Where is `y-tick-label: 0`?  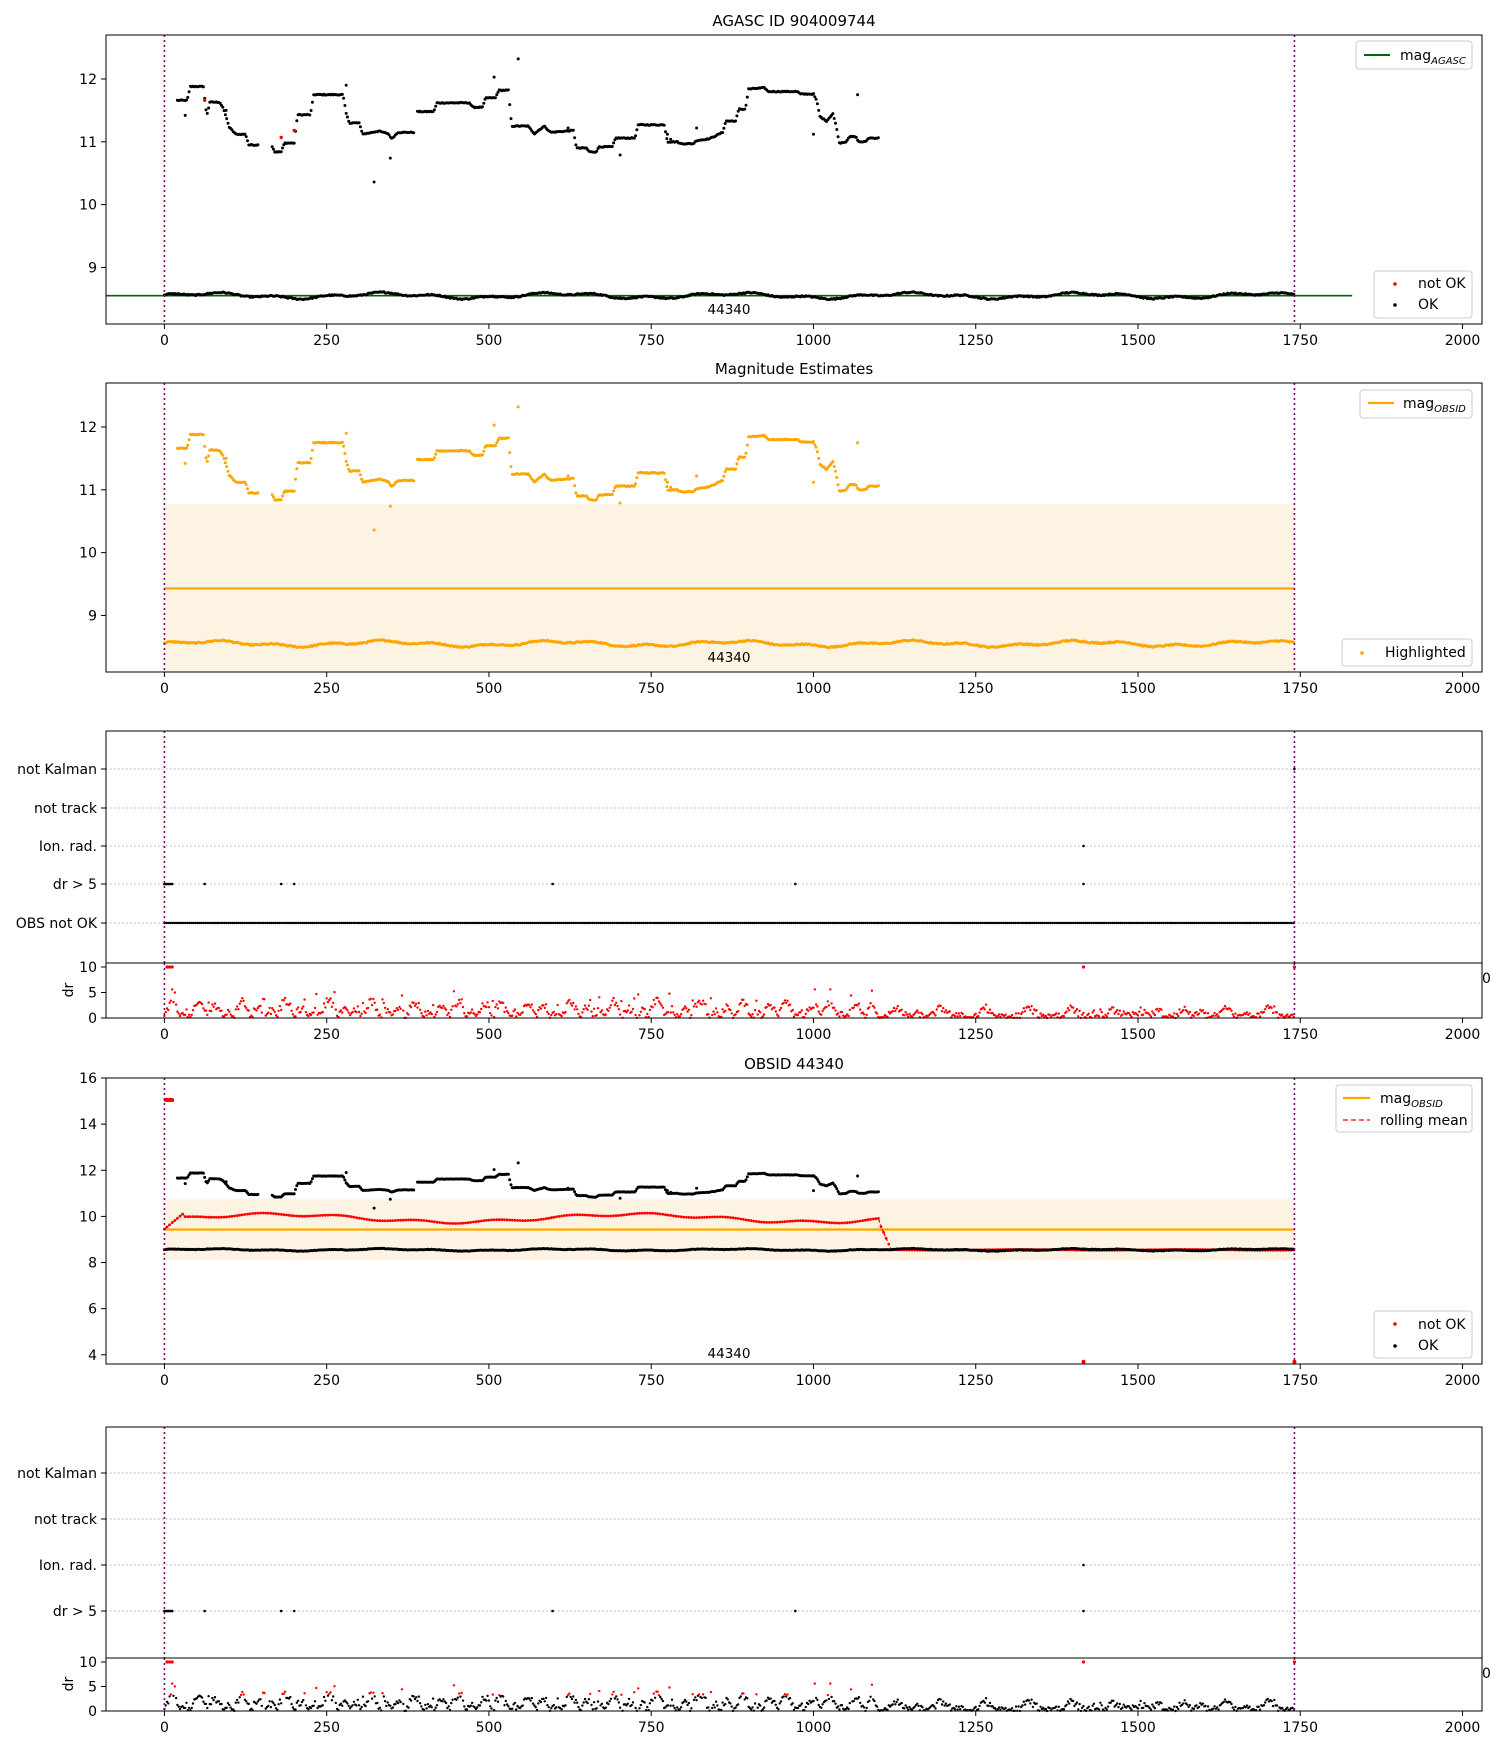
y-tick-label: 0 is located at coordinates (92, 1019).